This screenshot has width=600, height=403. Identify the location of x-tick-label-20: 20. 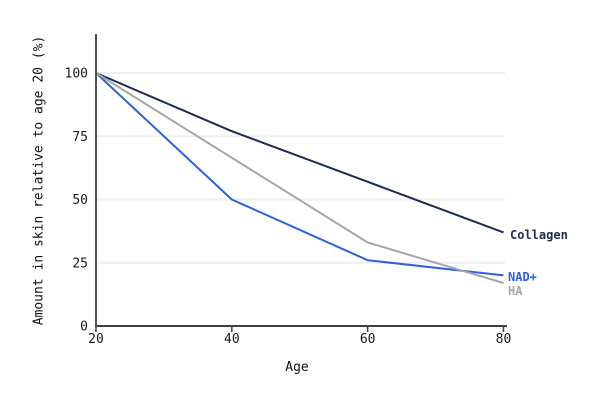
(96, 339).